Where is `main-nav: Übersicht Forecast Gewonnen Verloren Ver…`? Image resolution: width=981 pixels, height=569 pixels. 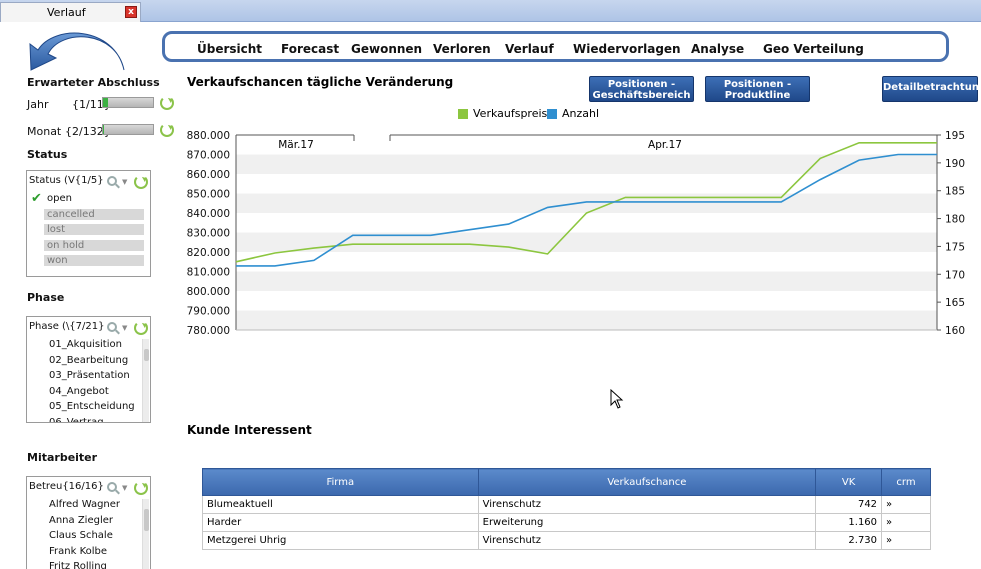 main-nav: Übersicht Forecast Gewonnen Verloren Ver… is located at coordinates (555, 46).